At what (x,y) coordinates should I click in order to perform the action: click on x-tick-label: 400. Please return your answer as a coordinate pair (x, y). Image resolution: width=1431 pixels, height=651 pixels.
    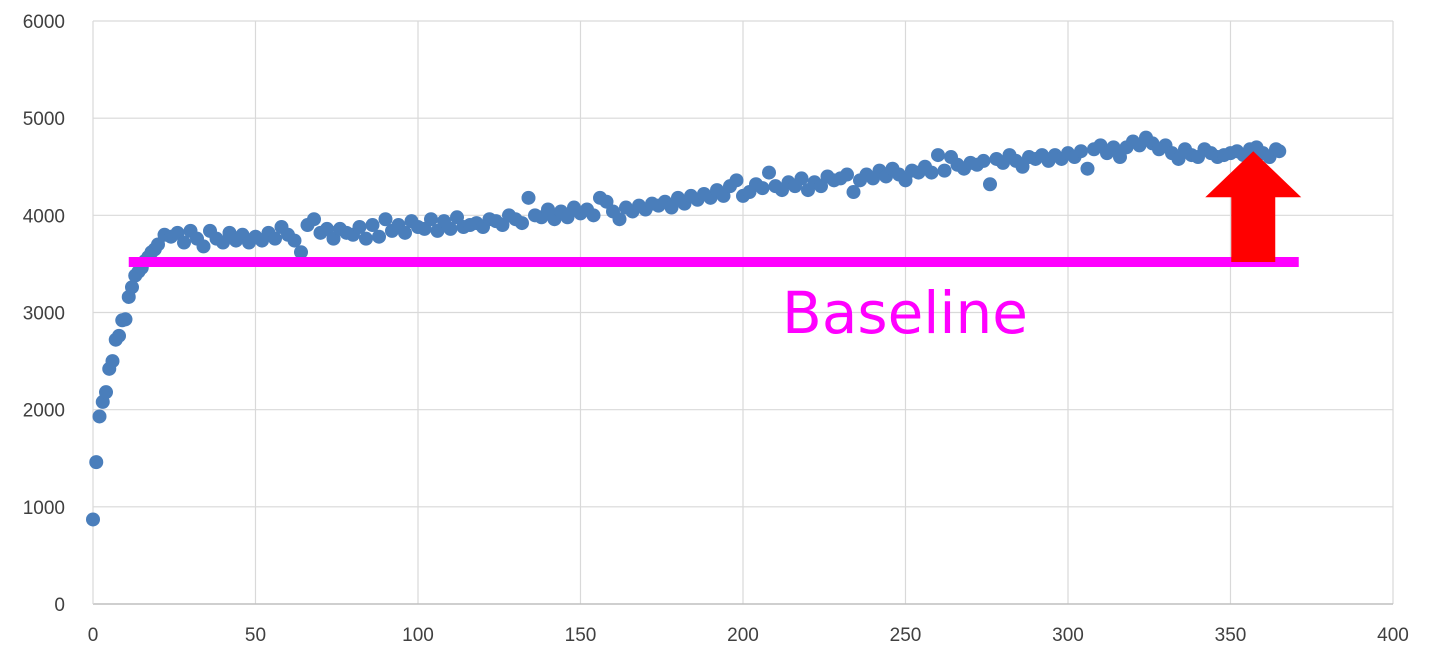
    Looking at the image, I should click on (1393, 635).